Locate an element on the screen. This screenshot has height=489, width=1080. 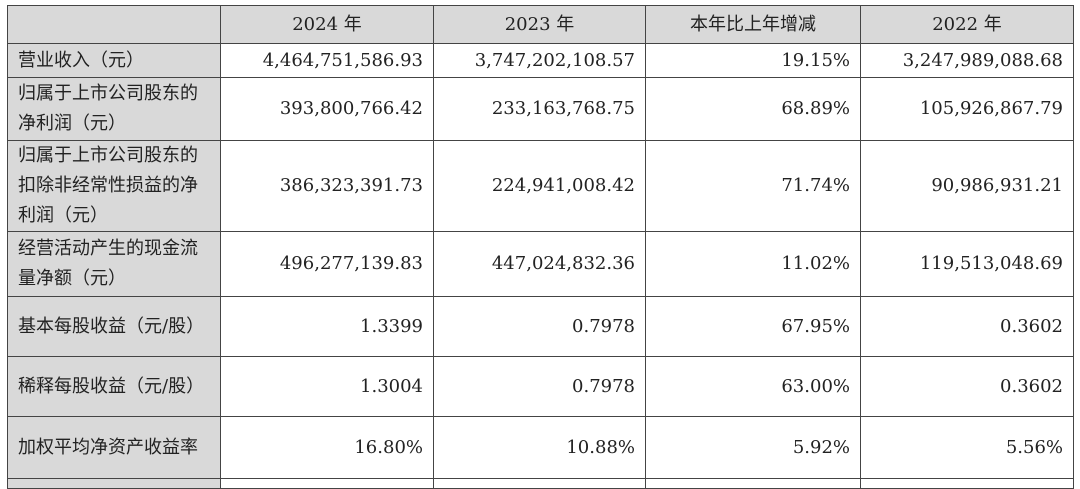
row-label: 加权平均净资产收益率 is located at coordinates (114, 447).